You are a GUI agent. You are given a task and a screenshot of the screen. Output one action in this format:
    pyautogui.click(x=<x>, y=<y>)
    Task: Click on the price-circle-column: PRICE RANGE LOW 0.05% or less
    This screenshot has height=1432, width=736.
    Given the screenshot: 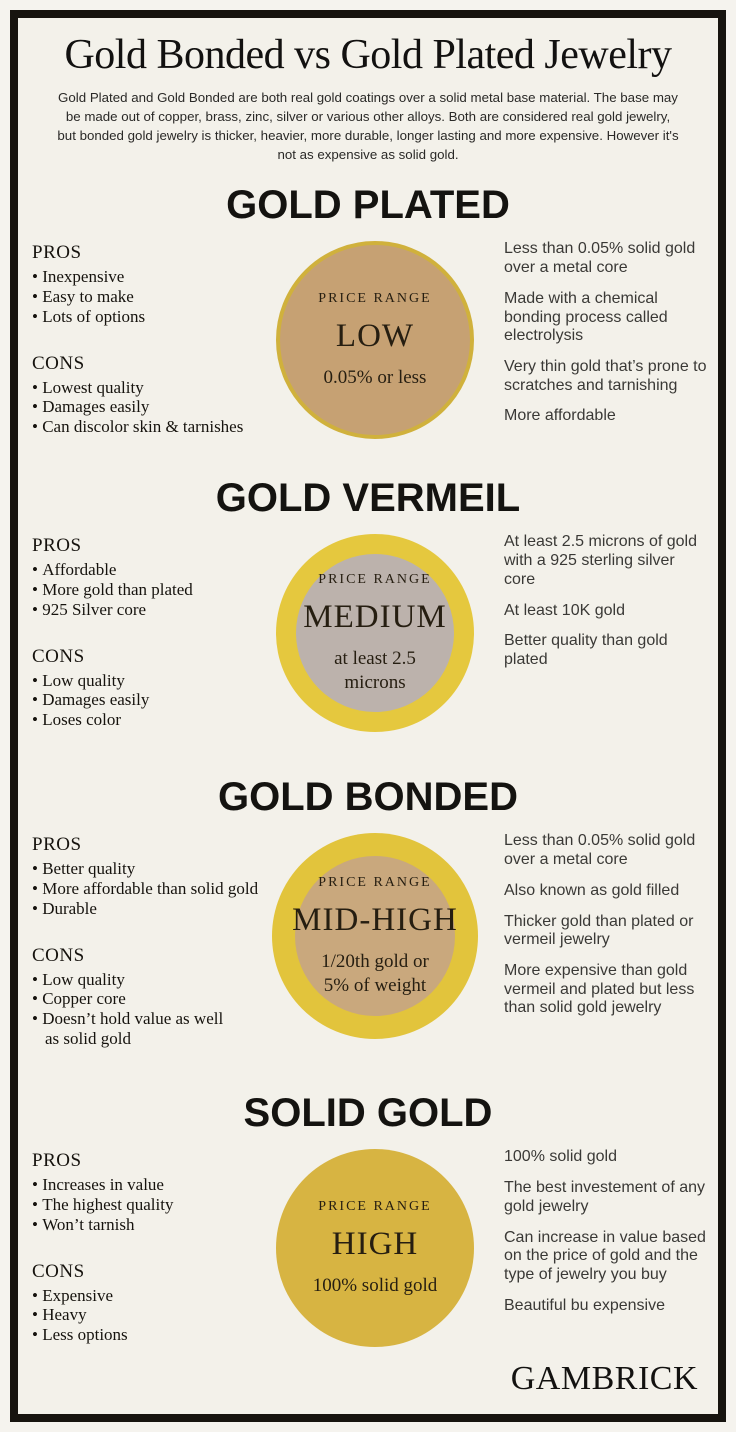 What is the action you would take?
    pyautogui.click(x=375, y=339)
    